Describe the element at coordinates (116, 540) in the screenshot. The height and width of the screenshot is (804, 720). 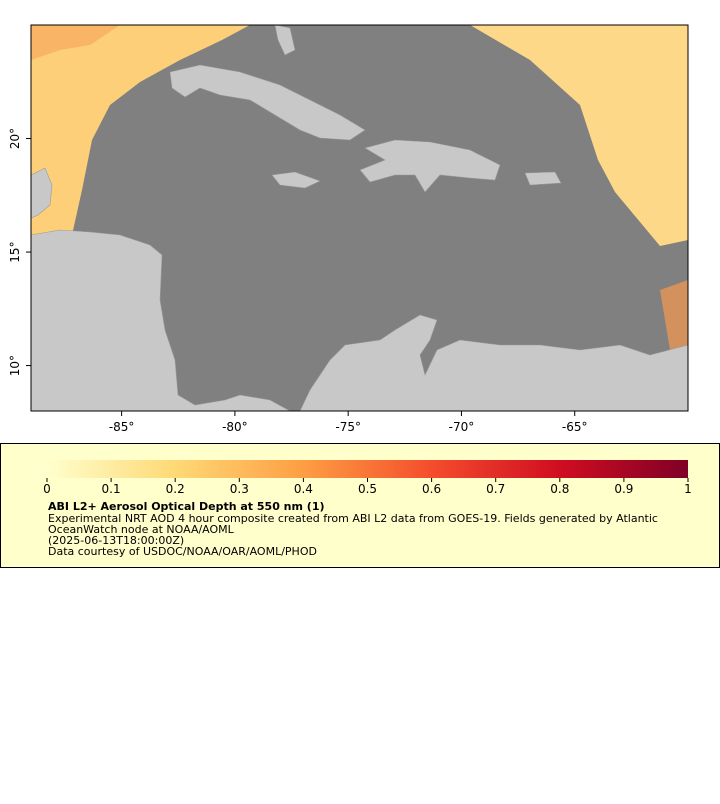
I see `legend-line: (2025-06-13T18:00:00Z)` at that location.